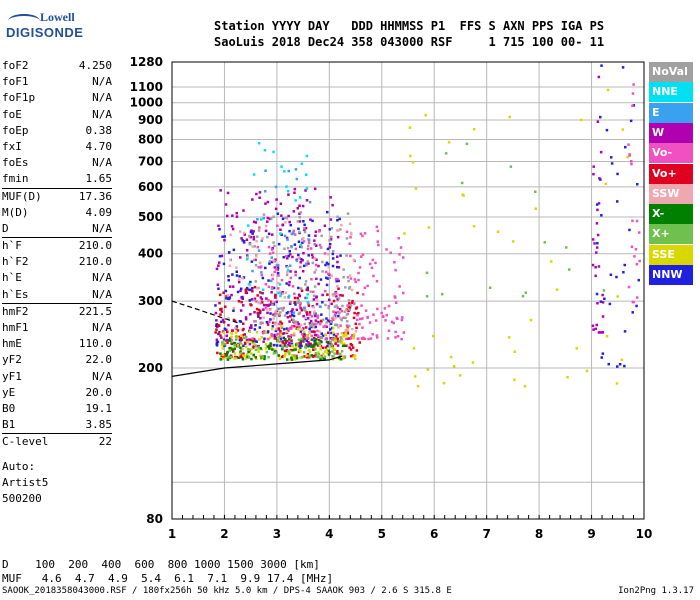 The height and width of the screenshot is (600, 700). I want to click on param-value: 20.0, so click(99, 392).